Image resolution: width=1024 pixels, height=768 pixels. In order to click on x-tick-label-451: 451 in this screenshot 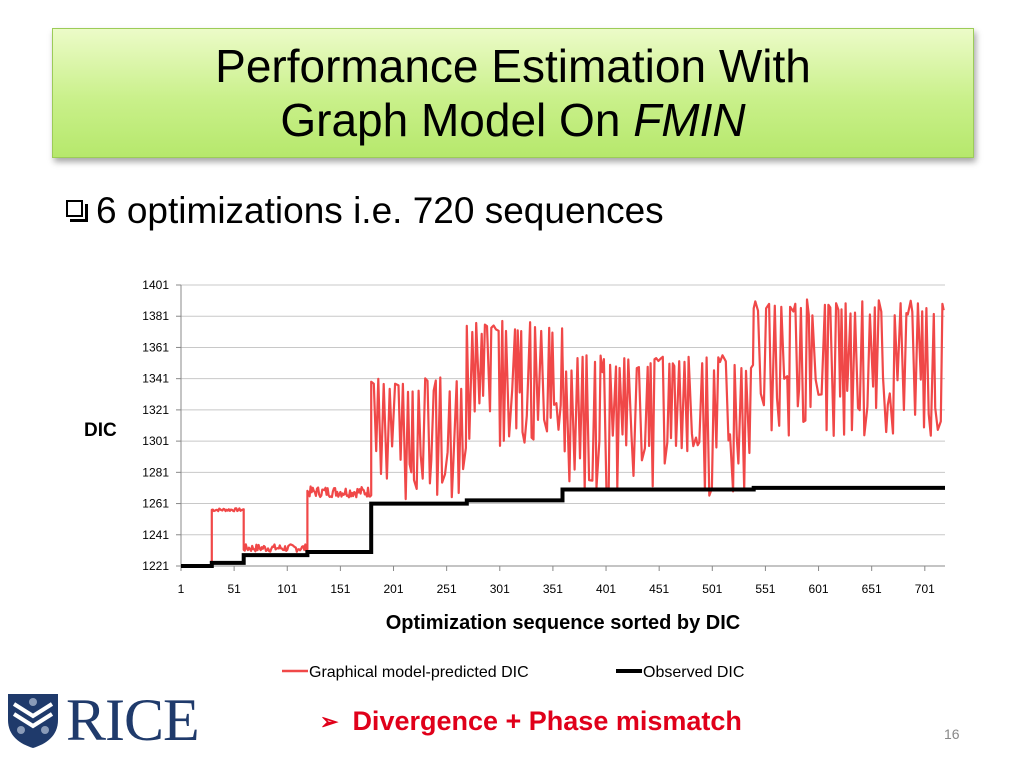, I will do `click(659, 589)`.